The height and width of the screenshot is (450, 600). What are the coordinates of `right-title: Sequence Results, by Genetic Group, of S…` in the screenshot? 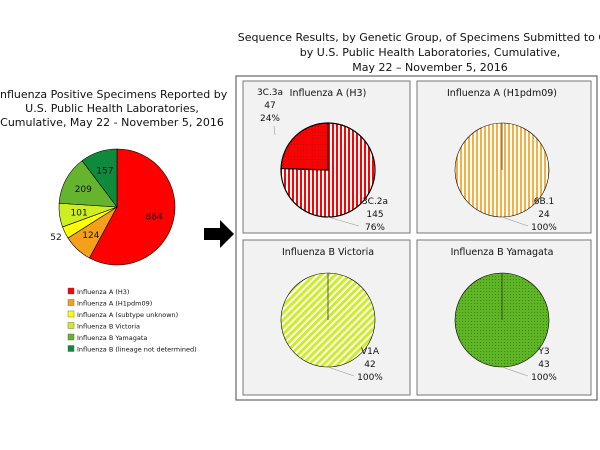 It's located at (419, 52).